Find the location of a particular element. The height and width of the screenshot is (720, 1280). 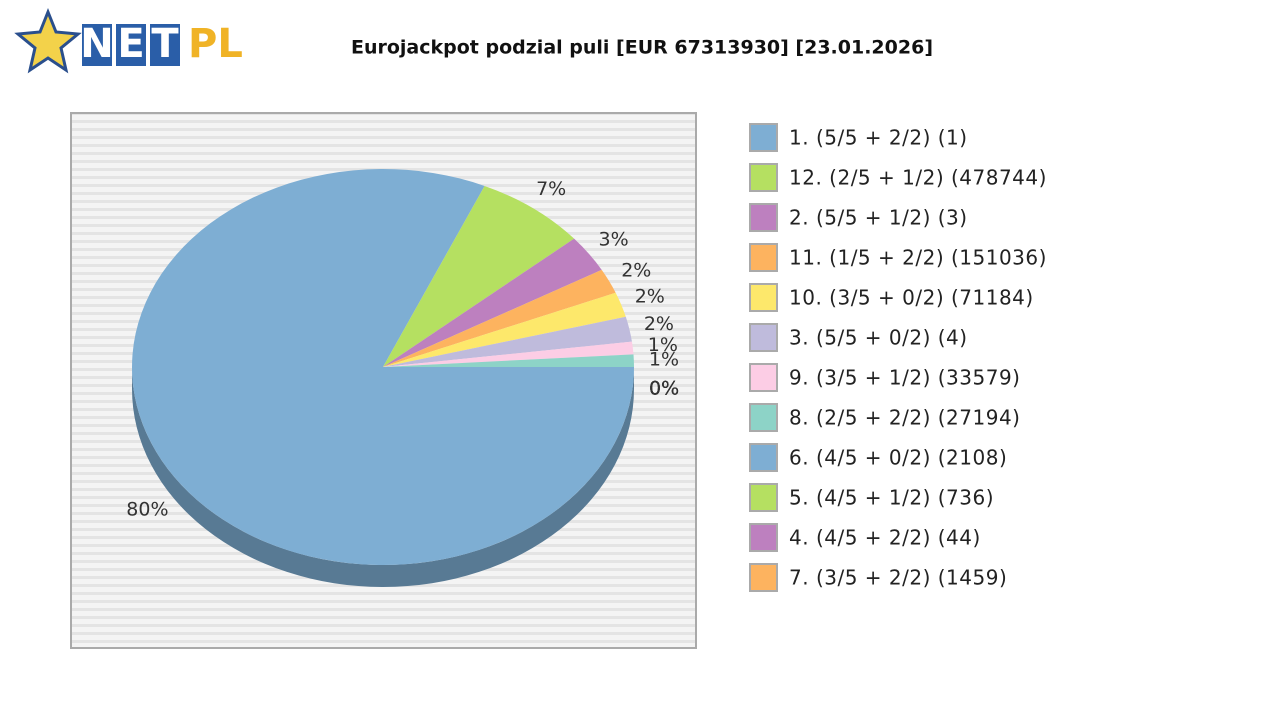

value-label: 0% is located at coordinates (664, 389).